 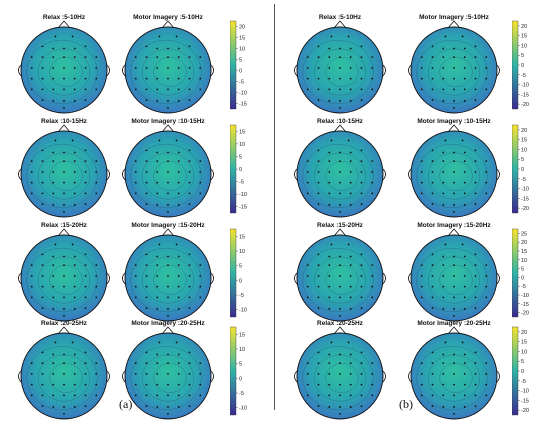 What do you see at coordinates (454, 17) in the screenshot?
I see `topomap-title: Motor Imagery :5-10Hz` at bounding box center [454, 17].